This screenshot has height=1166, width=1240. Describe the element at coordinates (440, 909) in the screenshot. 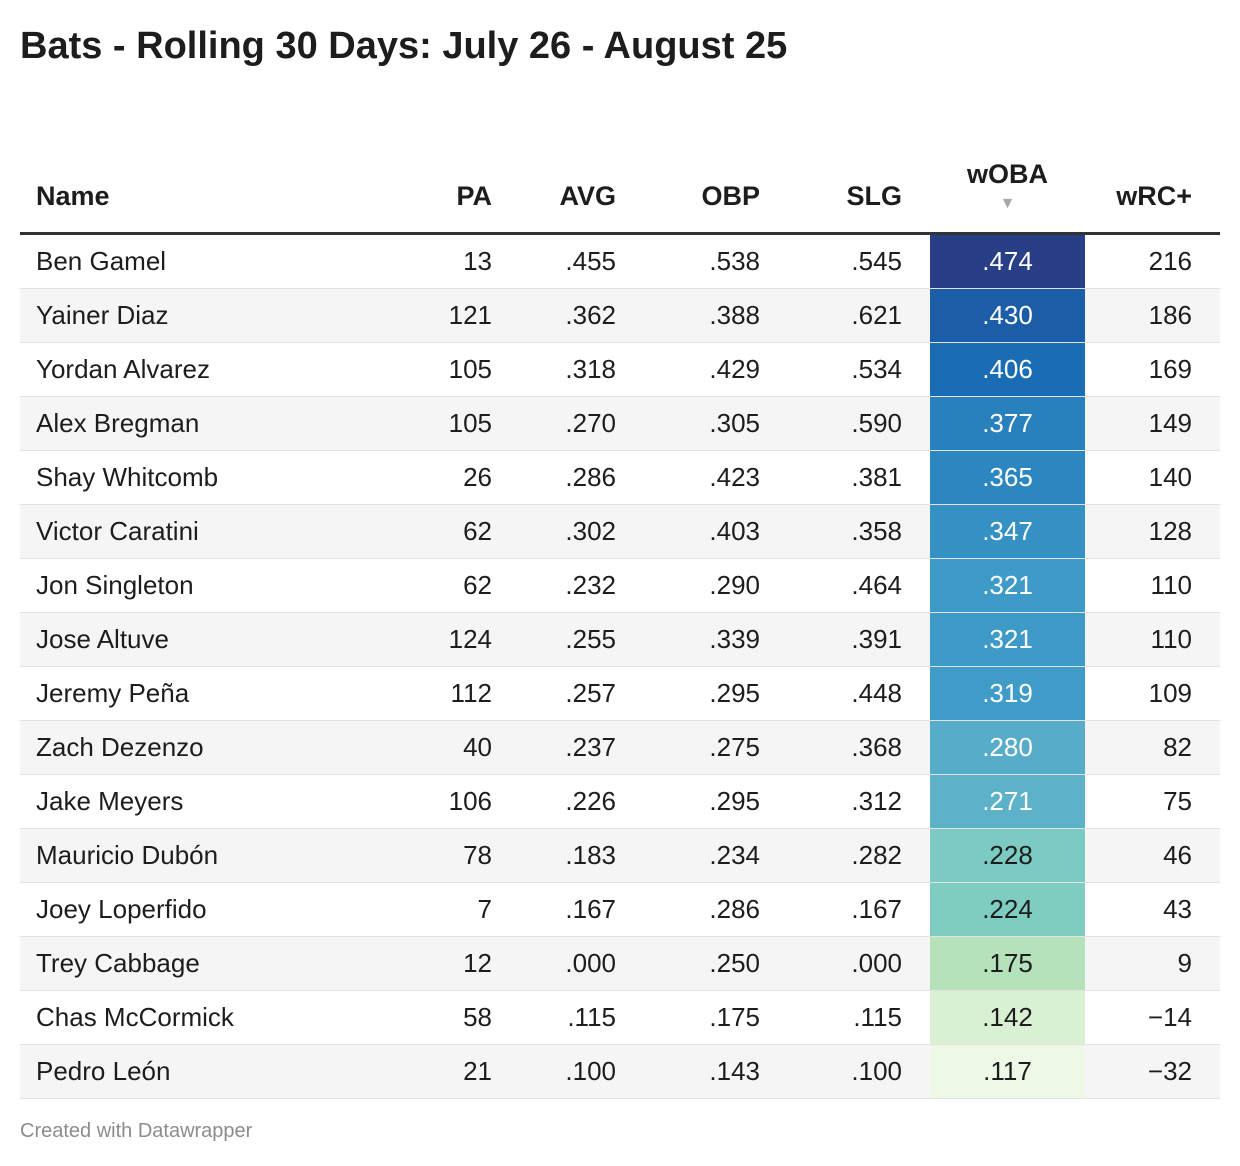

I see `pa-cell: 7` at that location.